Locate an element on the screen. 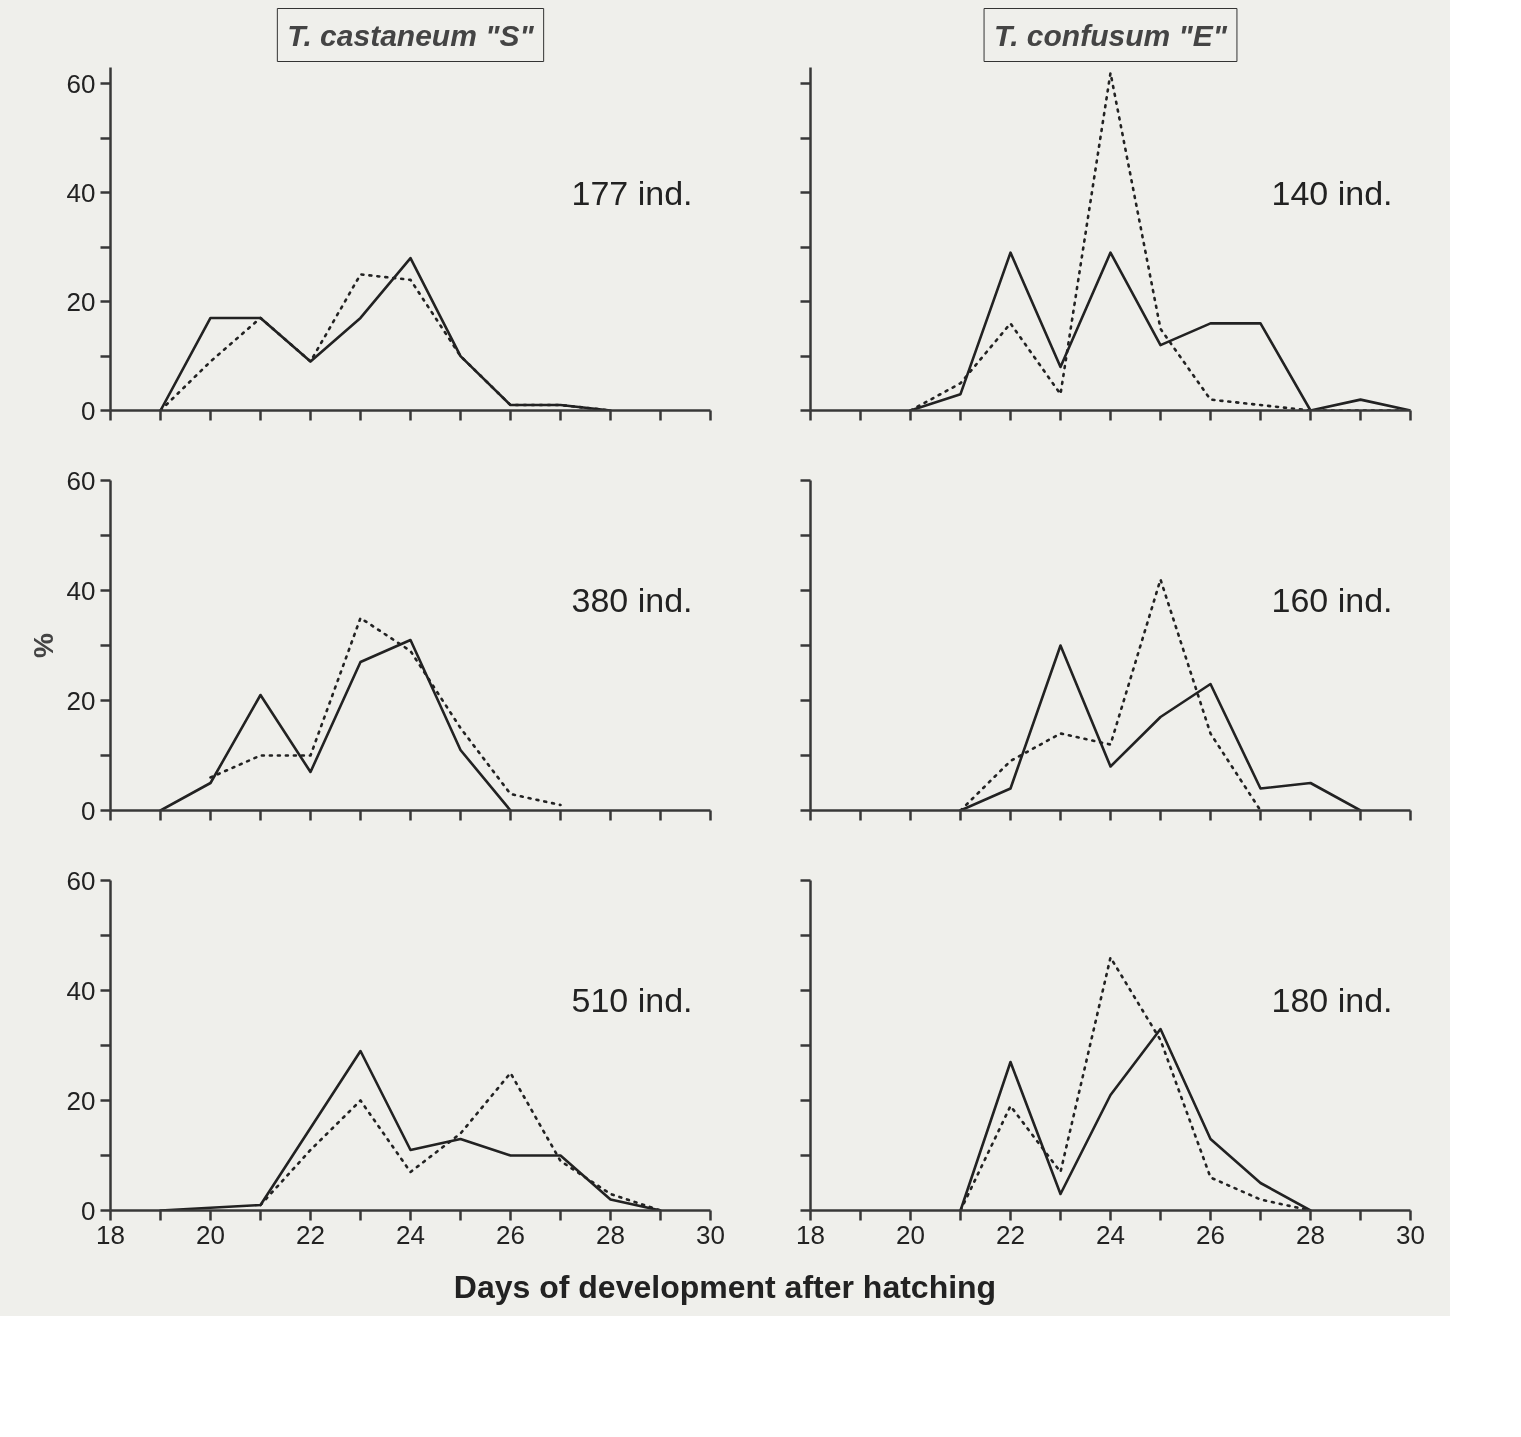 The height and width of the screenshot is (1437, 1521). annotation: 140 ind. is located at coordinates (1332, 192).